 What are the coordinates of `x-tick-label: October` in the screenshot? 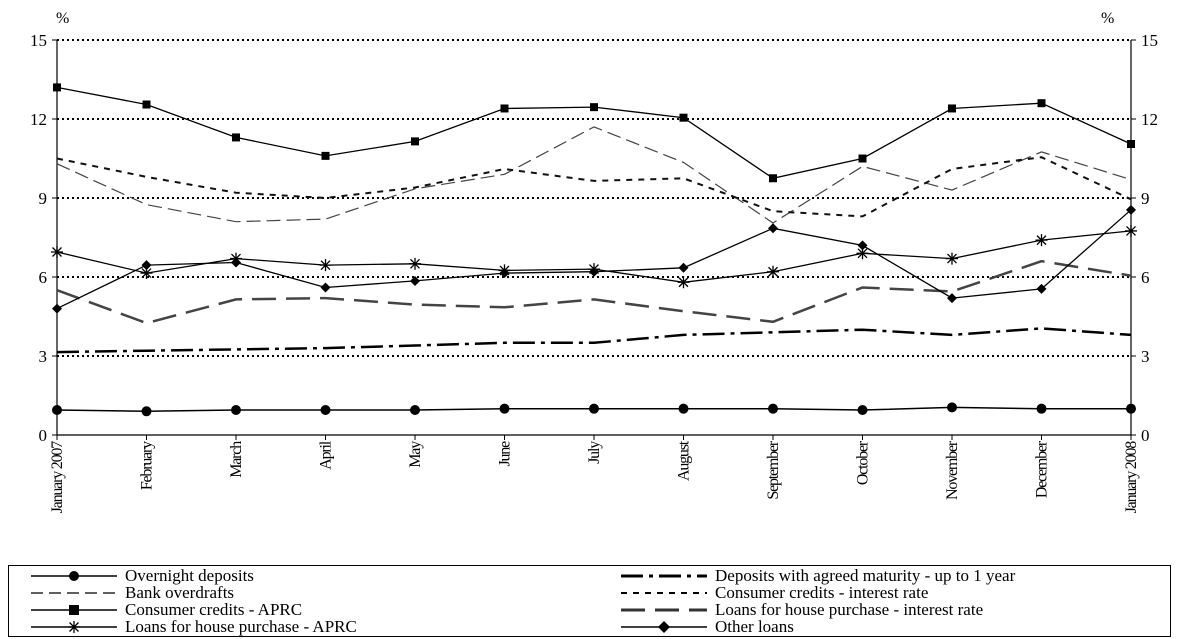 It's located at (863, 462).